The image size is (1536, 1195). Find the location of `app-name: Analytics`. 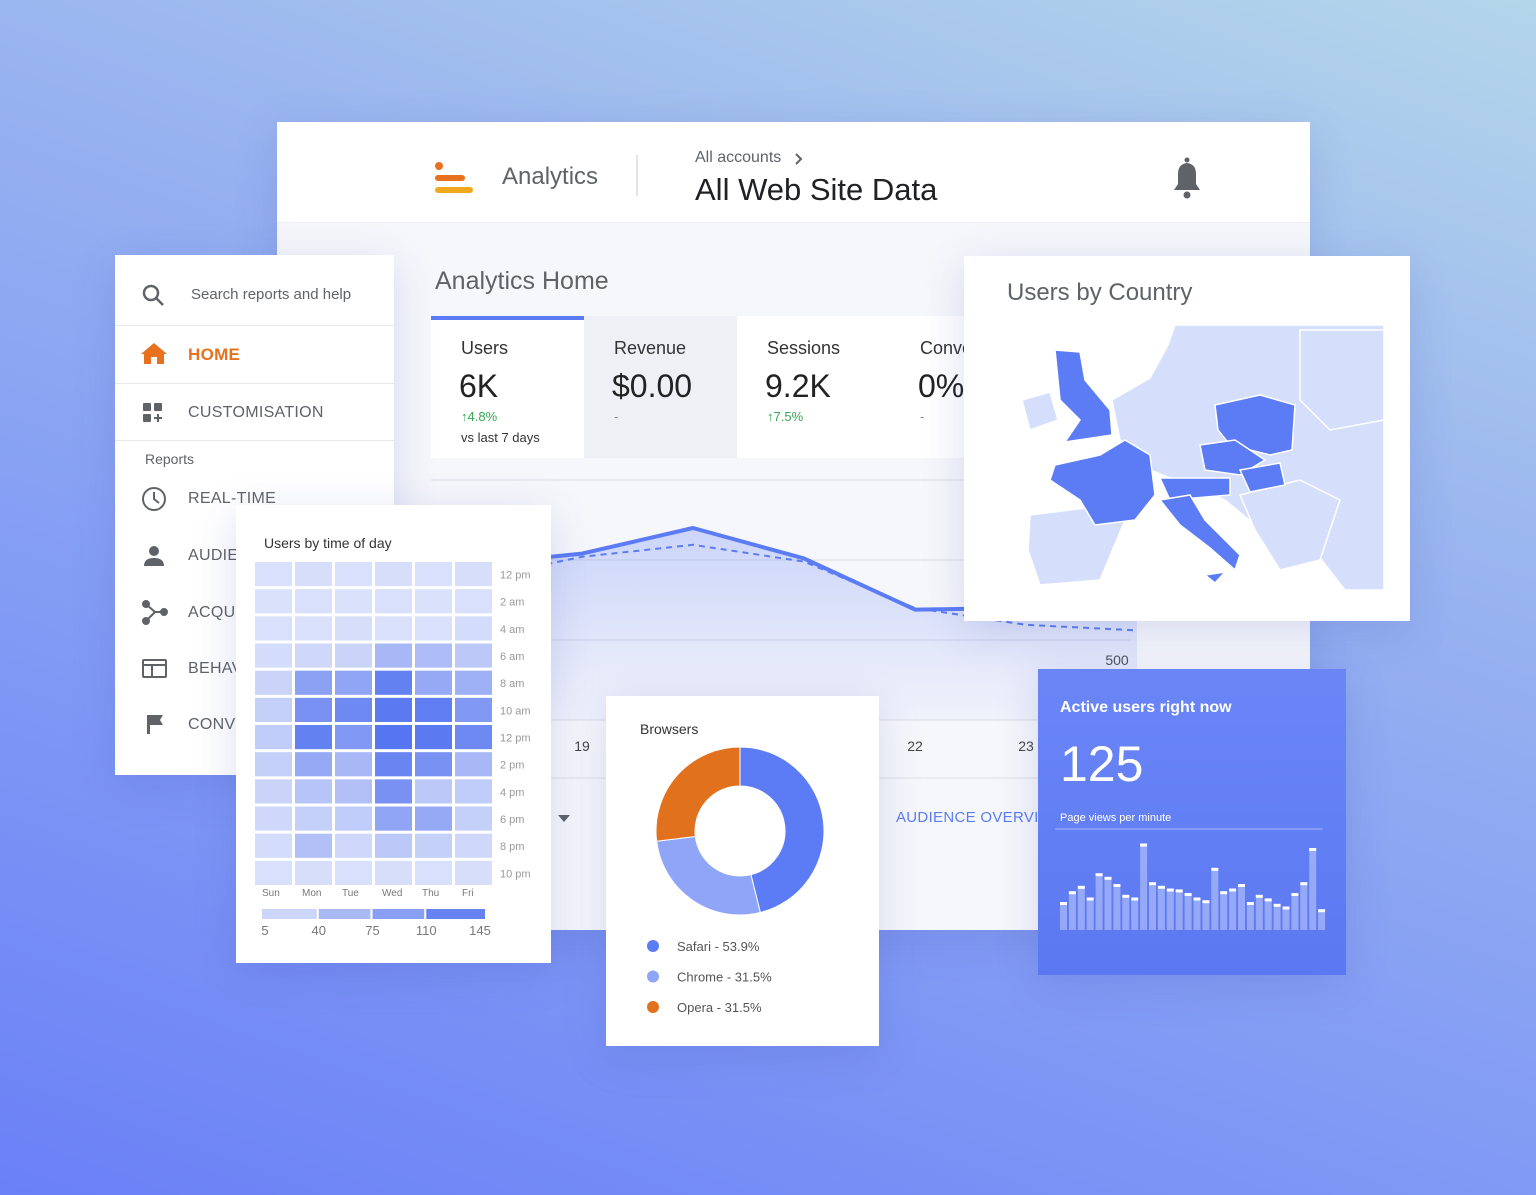

app-name: Analytics is located at coordinates (550, 176).